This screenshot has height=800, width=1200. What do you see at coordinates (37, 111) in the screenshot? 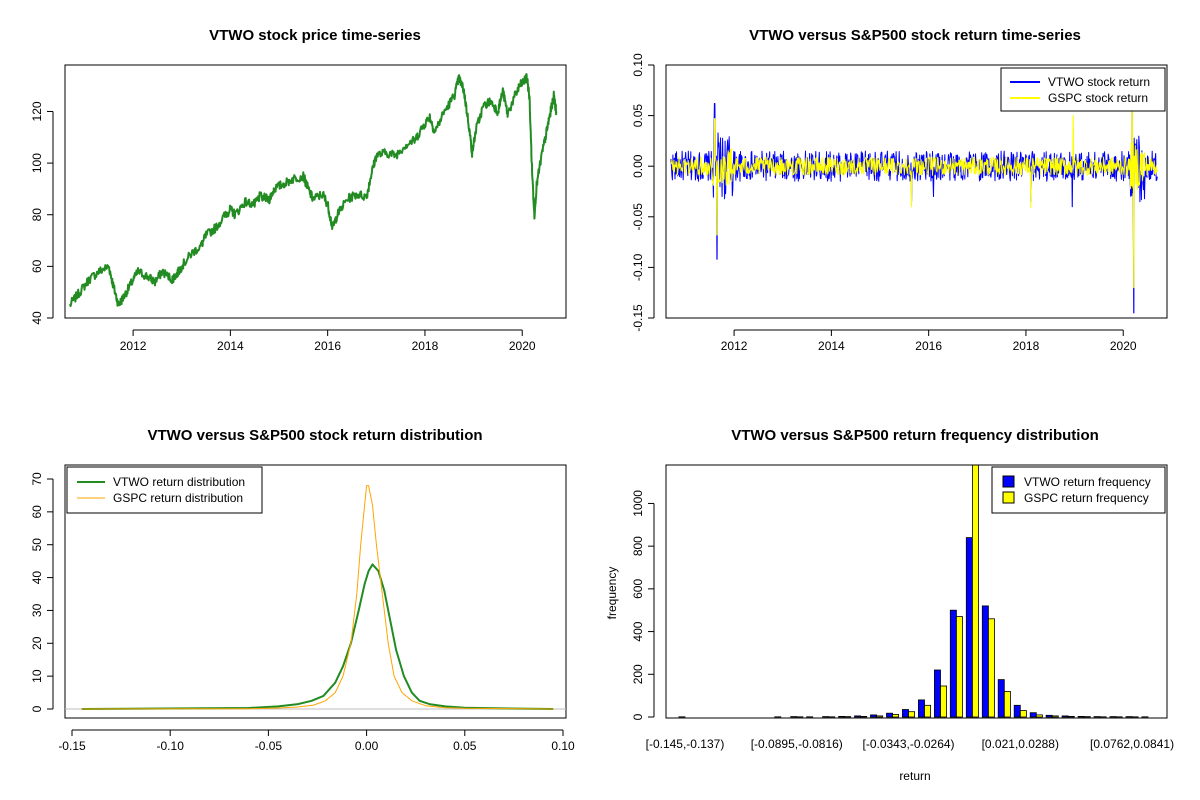
I see `price-y-tick-label: 120` at bounding box center [37, 111].